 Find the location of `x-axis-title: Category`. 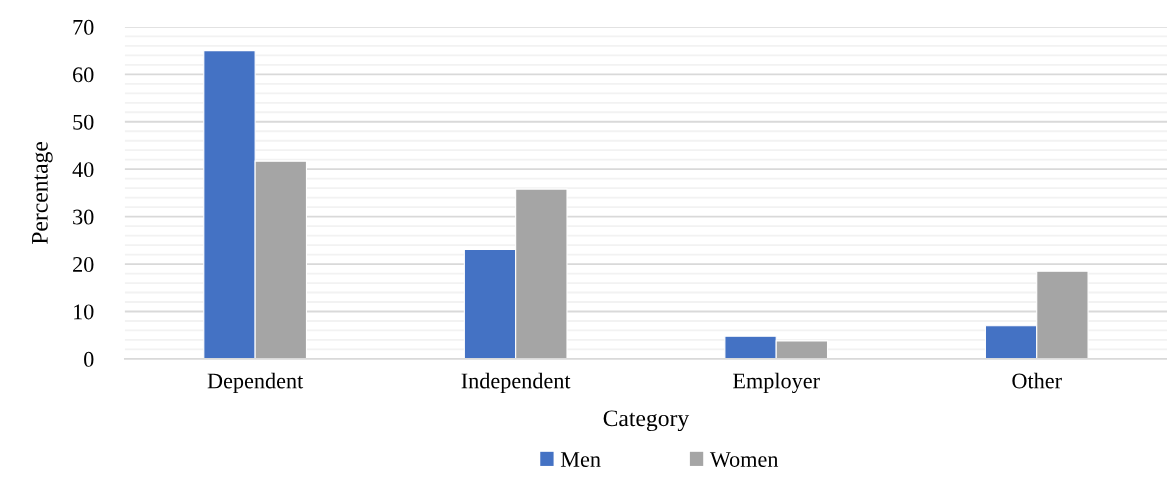

x-axis-title: Category is located at coordinates (646, 421).